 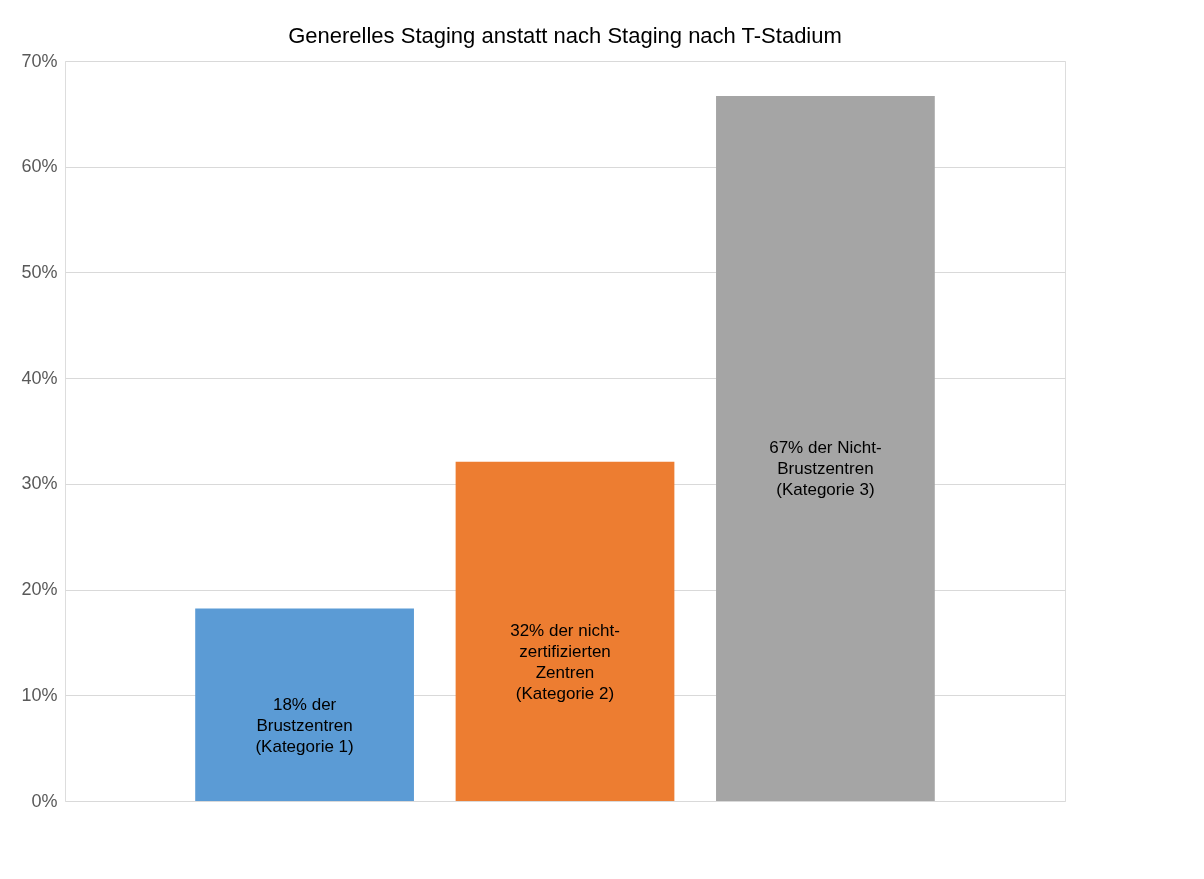 What do you see at coordinates (39, 60) in the screenshot?
I see `y-tick-label: 70%` at bounding box center [39, 60].